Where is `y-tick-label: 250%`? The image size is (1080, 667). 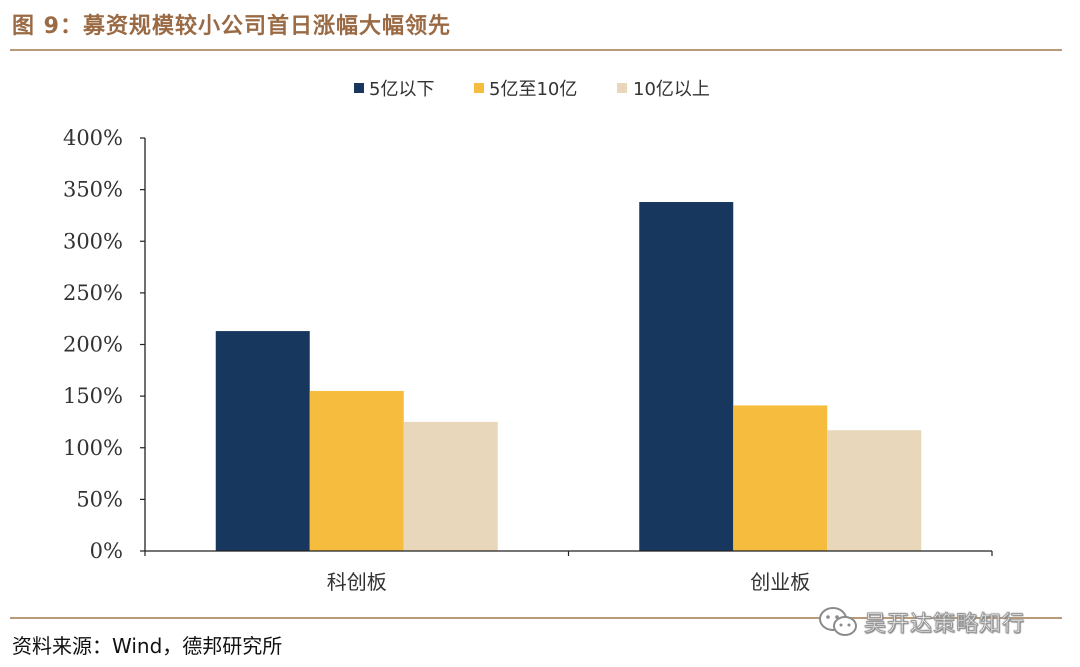 y-tick-label: 250% is located at coordinates (93, 293).